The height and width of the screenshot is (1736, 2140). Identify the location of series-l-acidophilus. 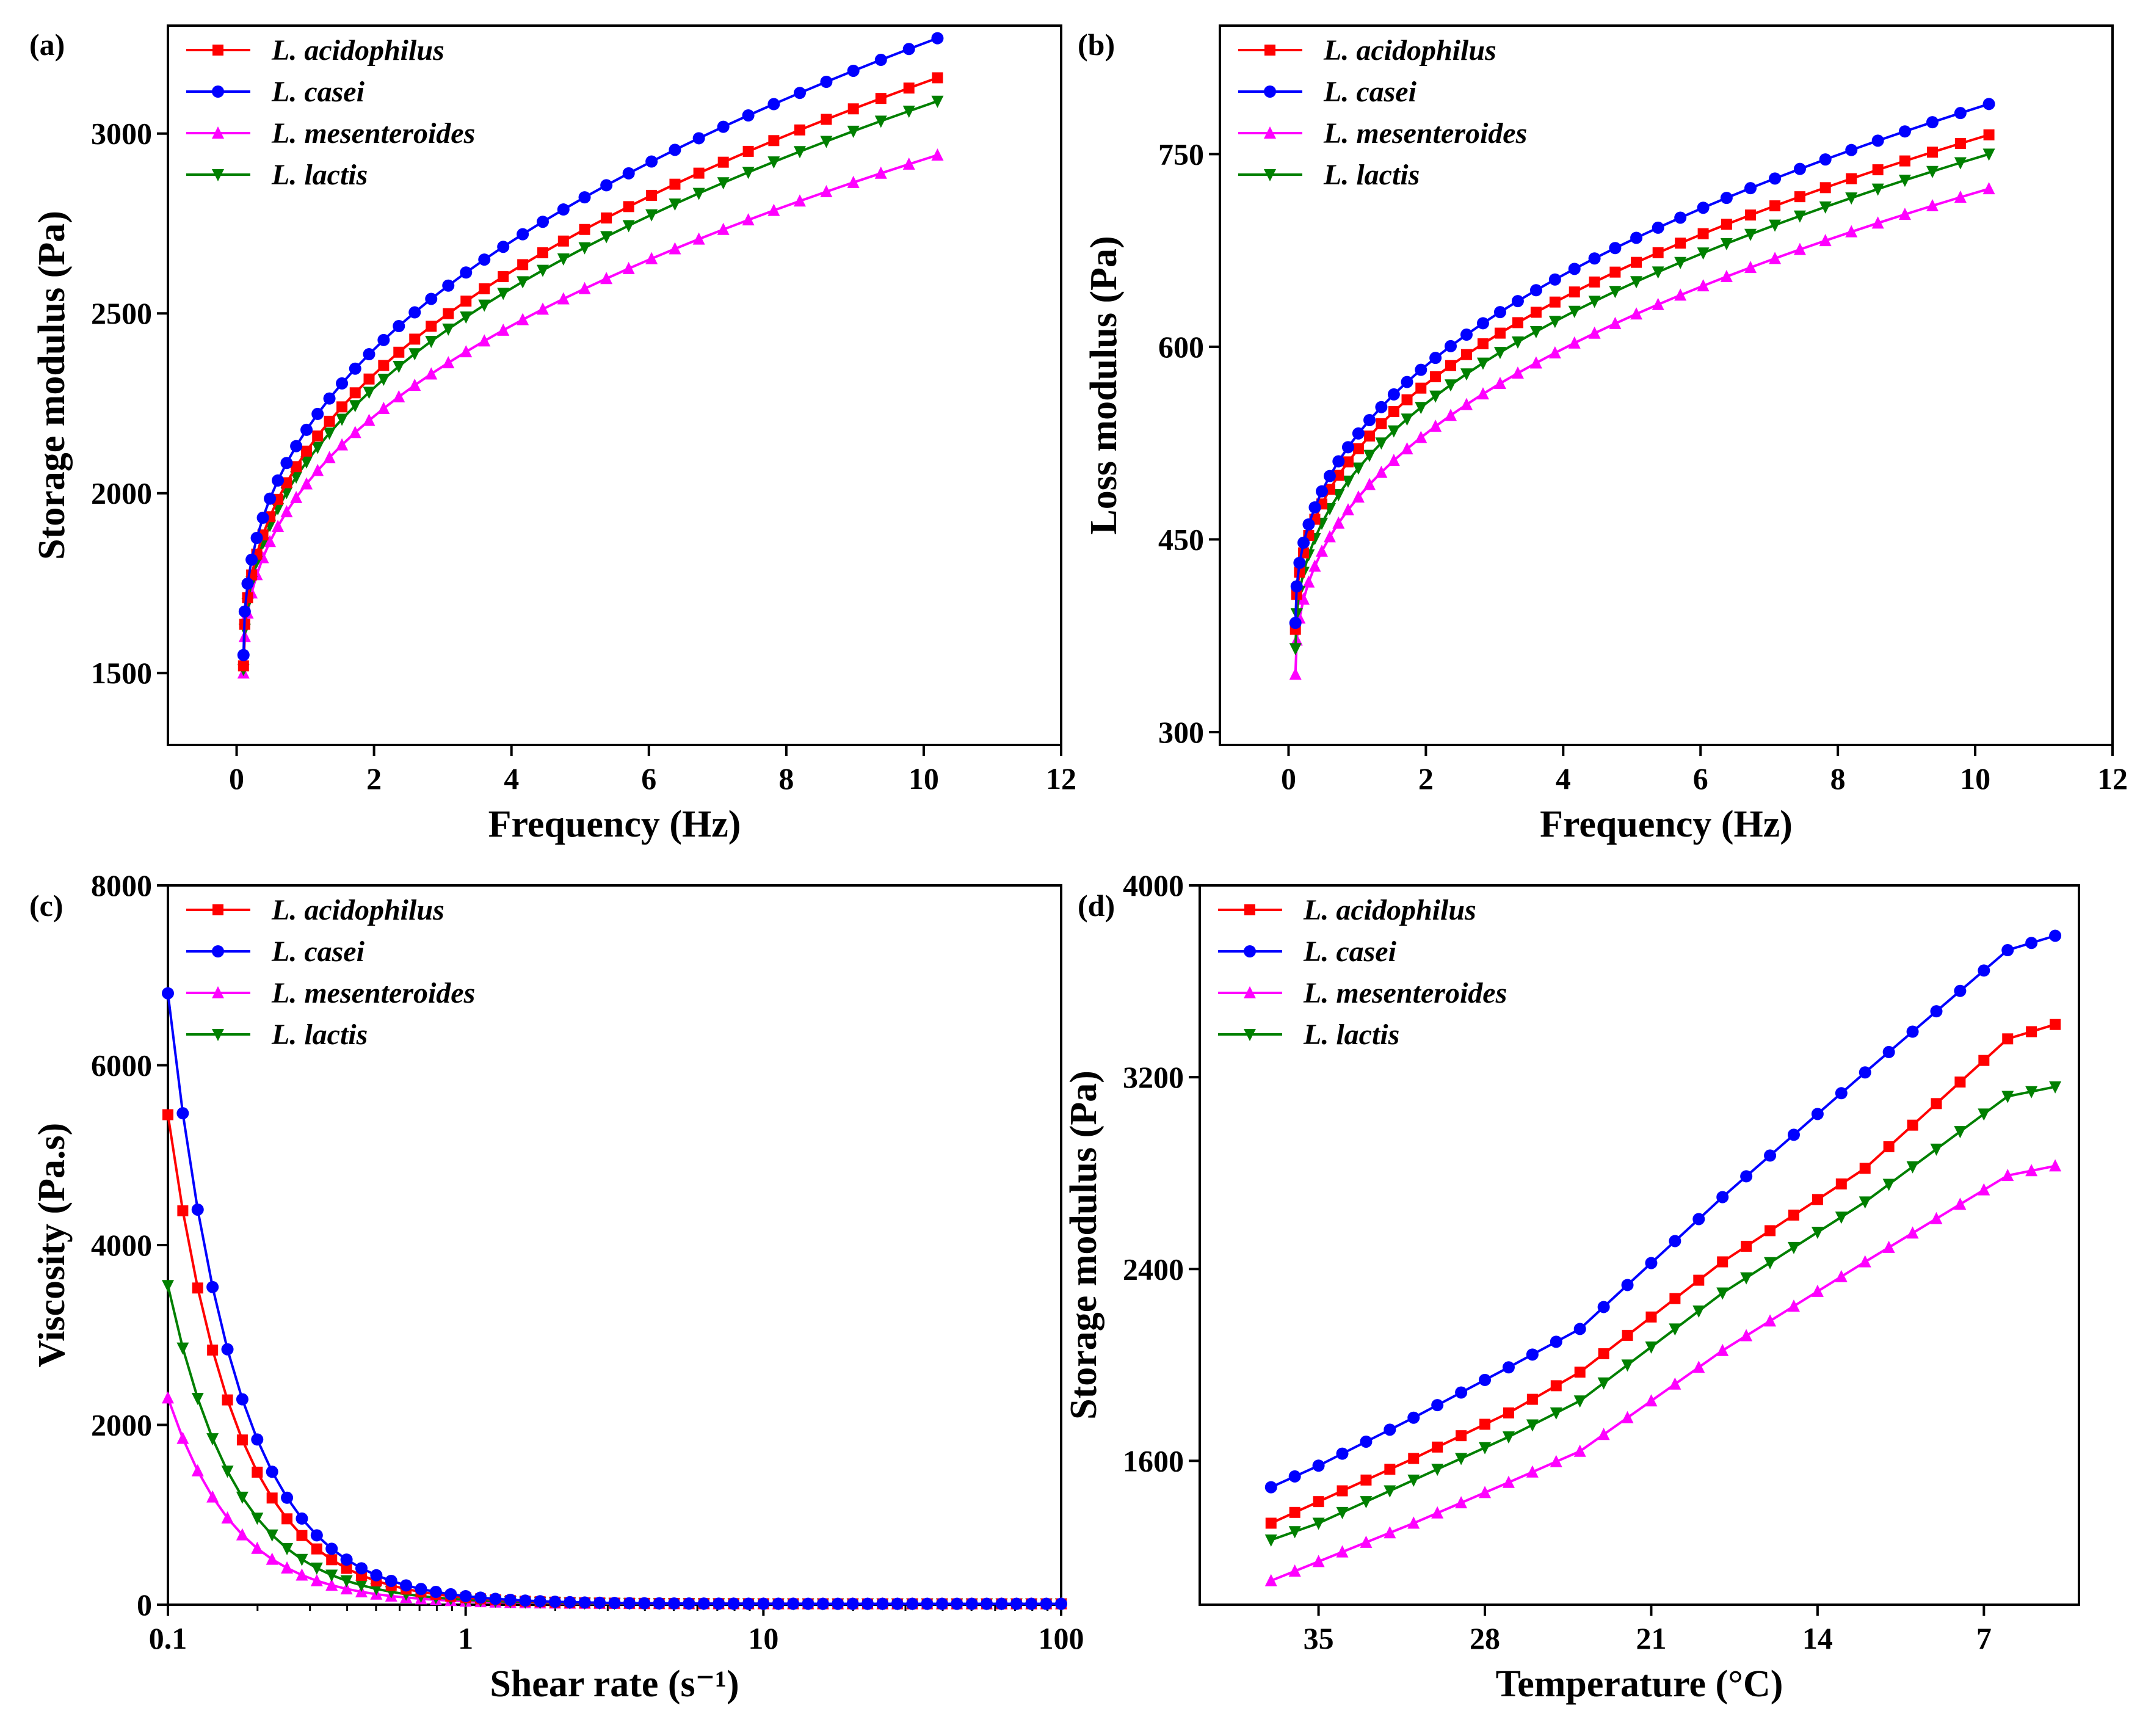
(1663, 1274).